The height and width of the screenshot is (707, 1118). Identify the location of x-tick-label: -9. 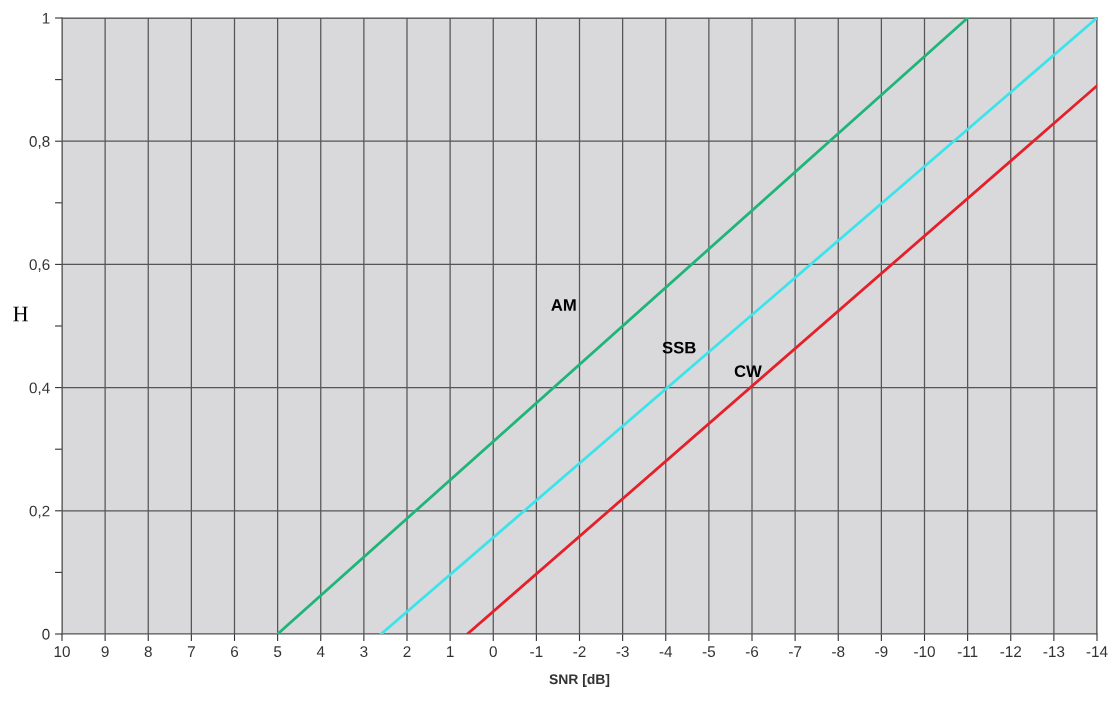
(881, 652).